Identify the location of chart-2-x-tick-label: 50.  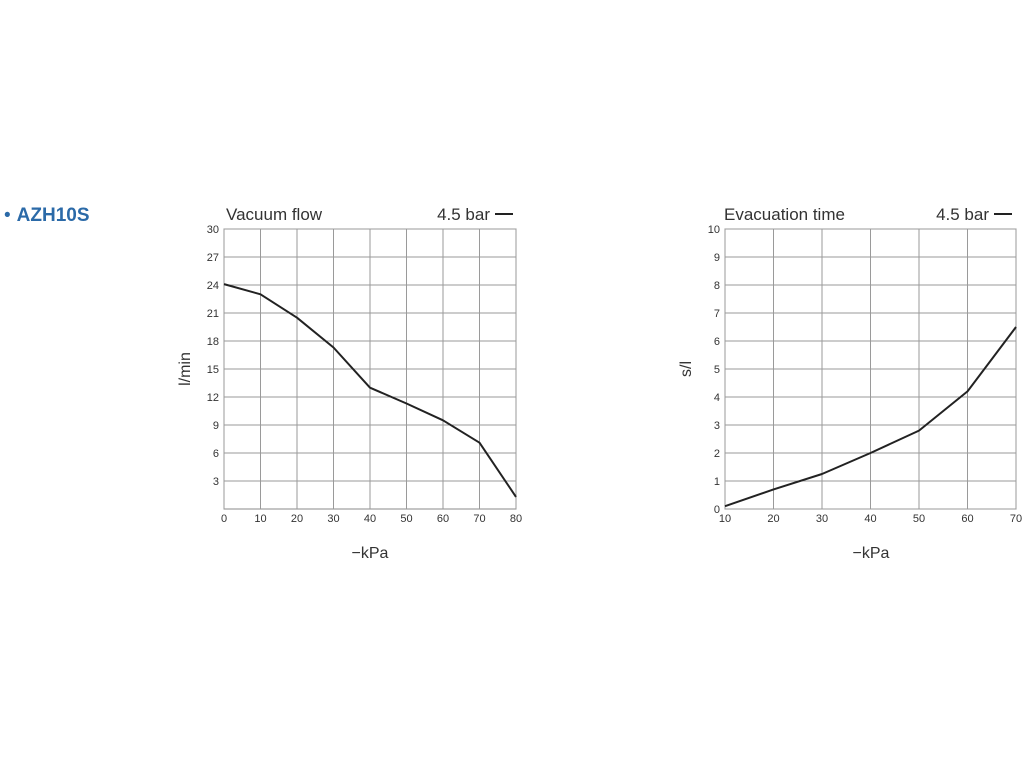
(919, 519).